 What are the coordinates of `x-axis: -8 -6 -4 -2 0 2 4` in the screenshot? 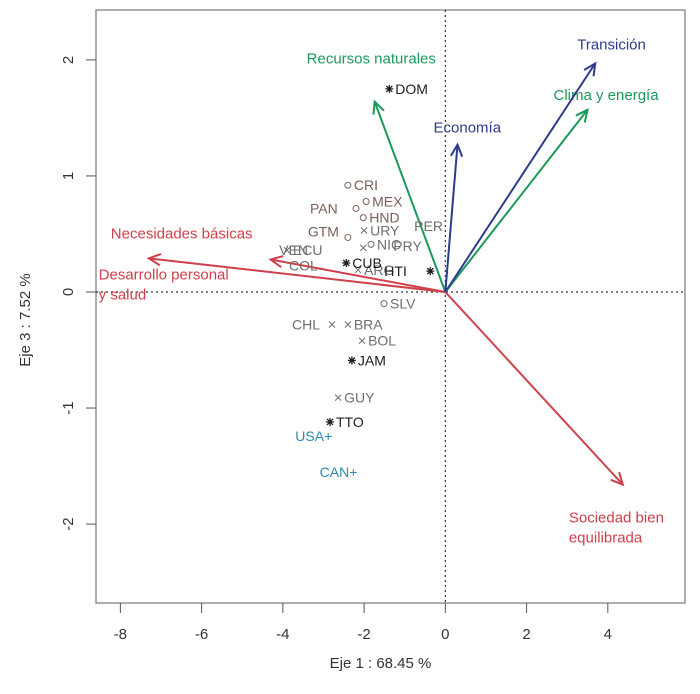 It's located at (363, 623).